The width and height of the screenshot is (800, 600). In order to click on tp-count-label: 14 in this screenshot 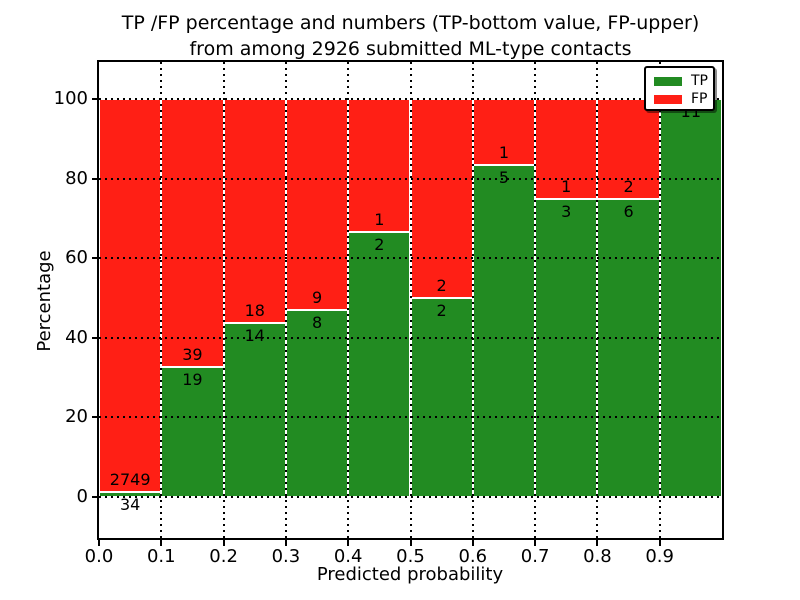, I will do `click(254, 335)`.